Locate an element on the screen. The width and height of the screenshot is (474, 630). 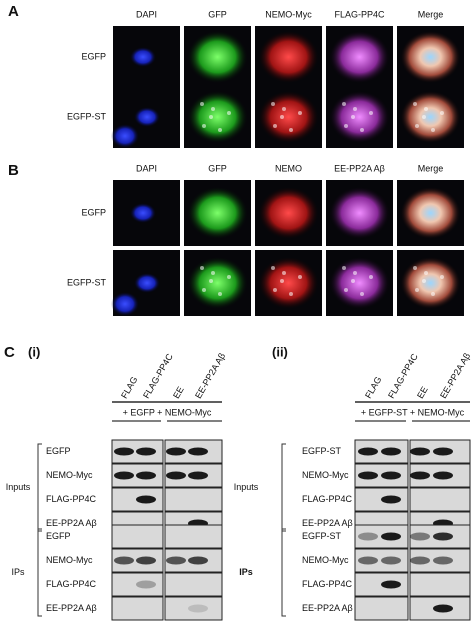
subpanel-label: (ii) is located at coordinates (280, 351).